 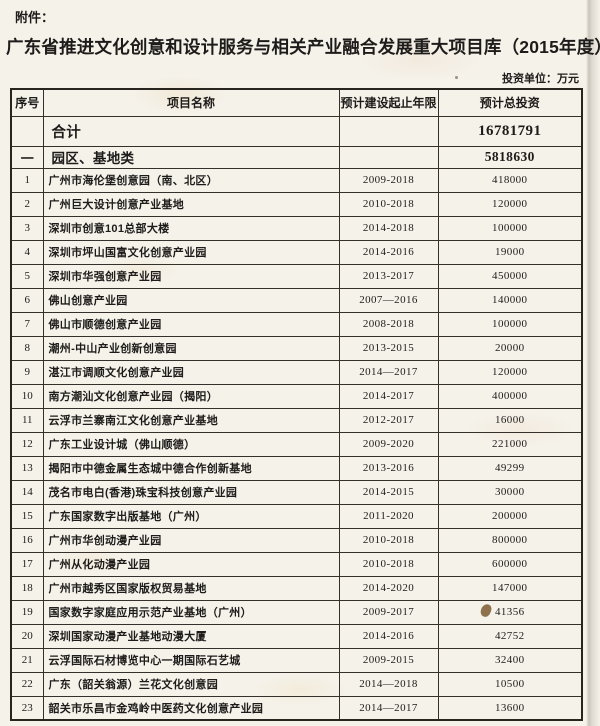 I want to click on project-row: 17 广州从化动漫产业园 2010-2018 600000, so click(x=296, y=564).